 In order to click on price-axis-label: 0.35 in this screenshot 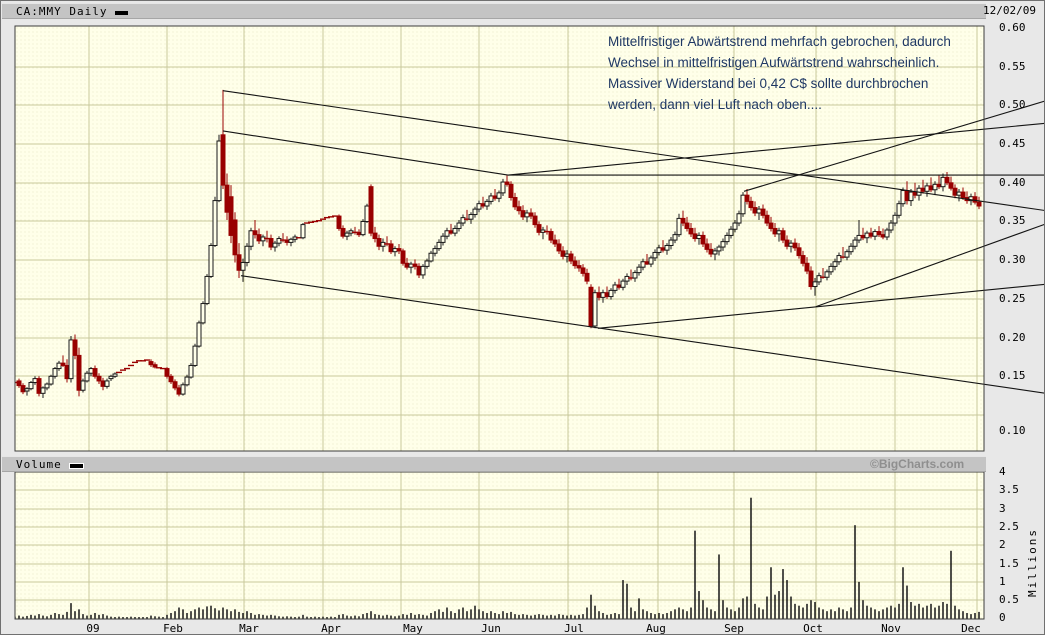, I will do `click(1012, 220)`.